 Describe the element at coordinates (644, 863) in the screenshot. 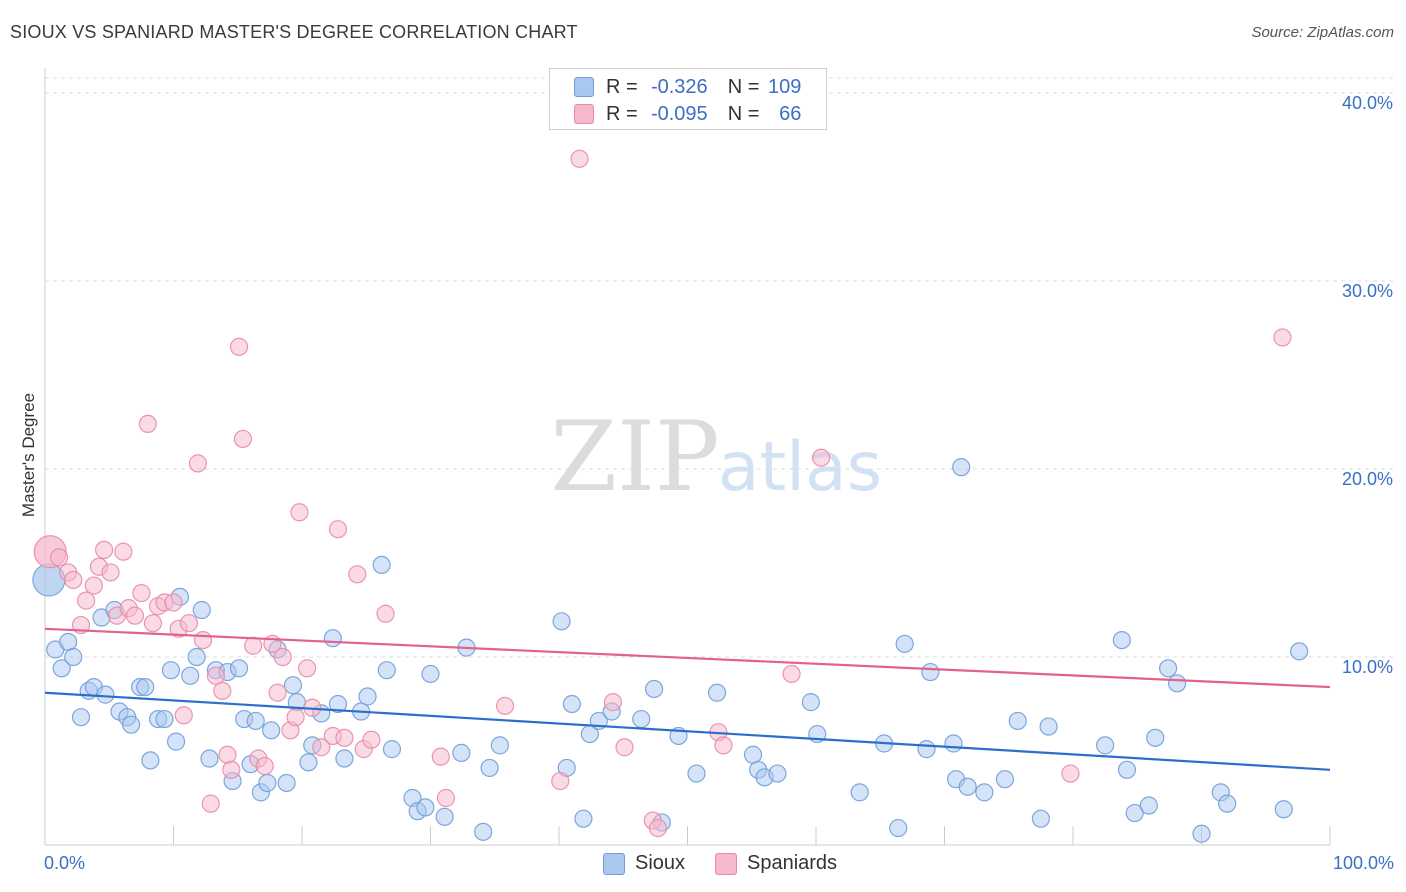

I see `legend-item-sioux: Sioux` at that location.